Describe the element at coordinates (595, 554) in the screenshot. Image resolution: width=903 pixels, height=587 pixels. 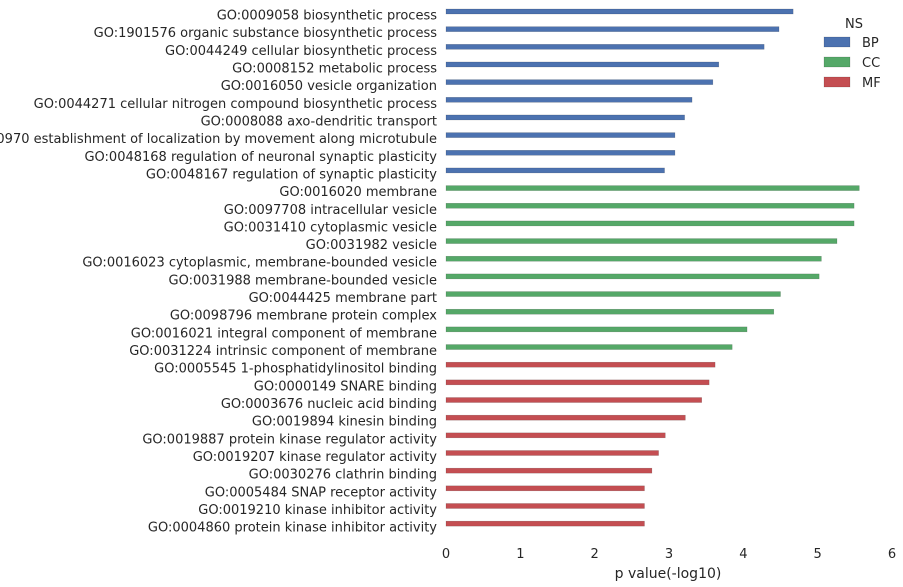
I see `x-tick-label: 2` at that location.